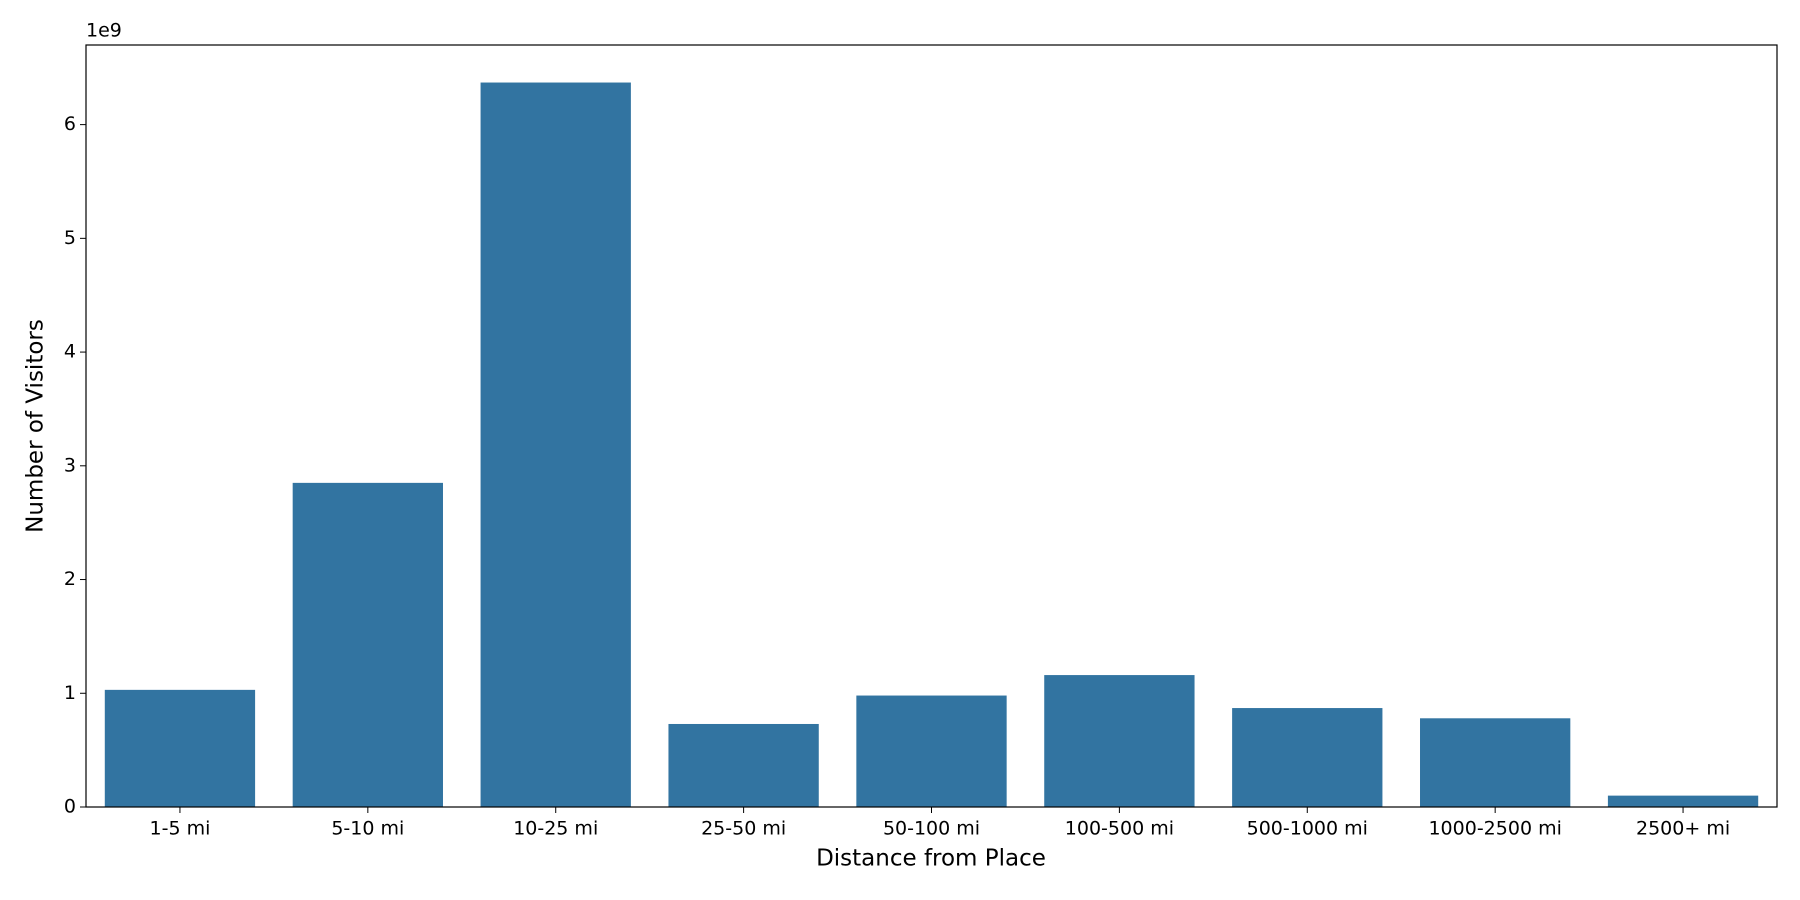 This screenshot has width=1800, height=900. I want to click on x-tick-label: 100-500 mi, so click(1119, 829).